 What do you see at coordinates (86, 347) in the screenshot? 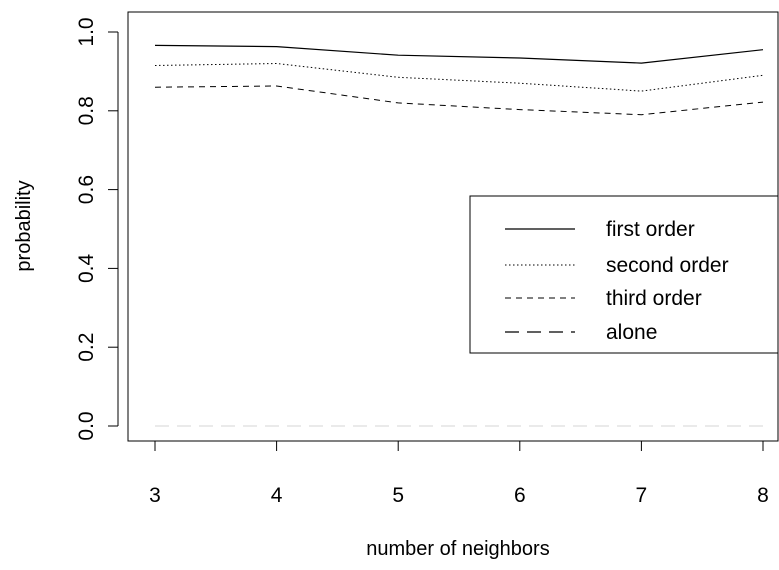
I see `y-tick-label: 0.2` at bounding box center [86, 347].